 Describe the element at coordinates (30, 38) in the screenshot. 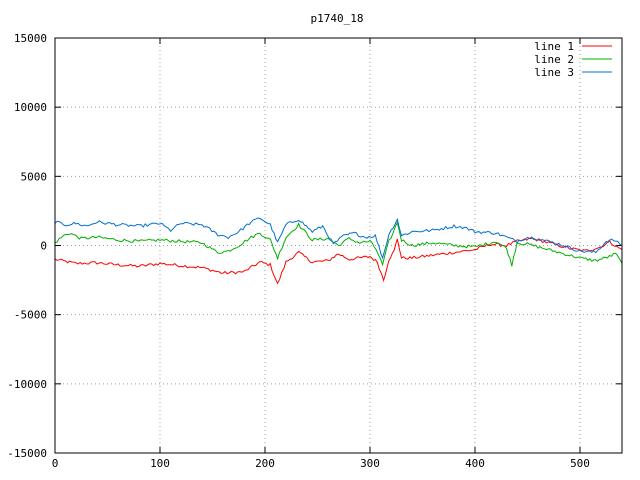

I see `y-tick-label: 15000` at that location.